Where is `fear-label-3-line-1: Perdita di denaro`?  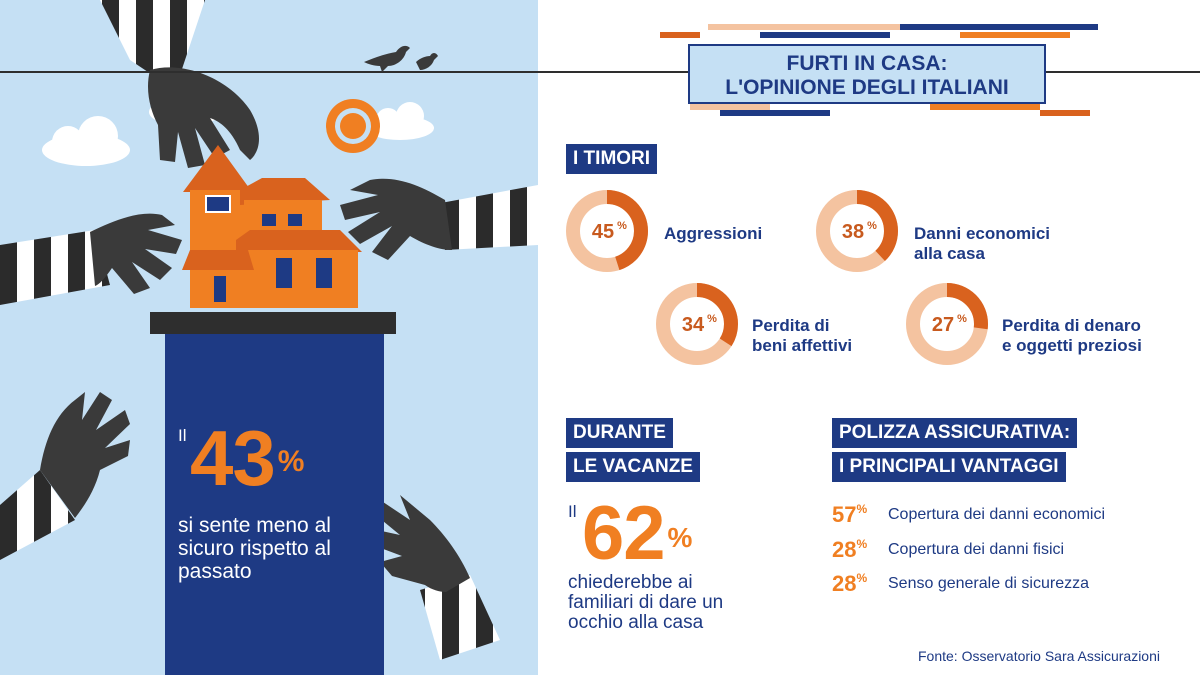 fear-label-3-line-1: Perdita di denaro is located at coordinates (1071, 325).